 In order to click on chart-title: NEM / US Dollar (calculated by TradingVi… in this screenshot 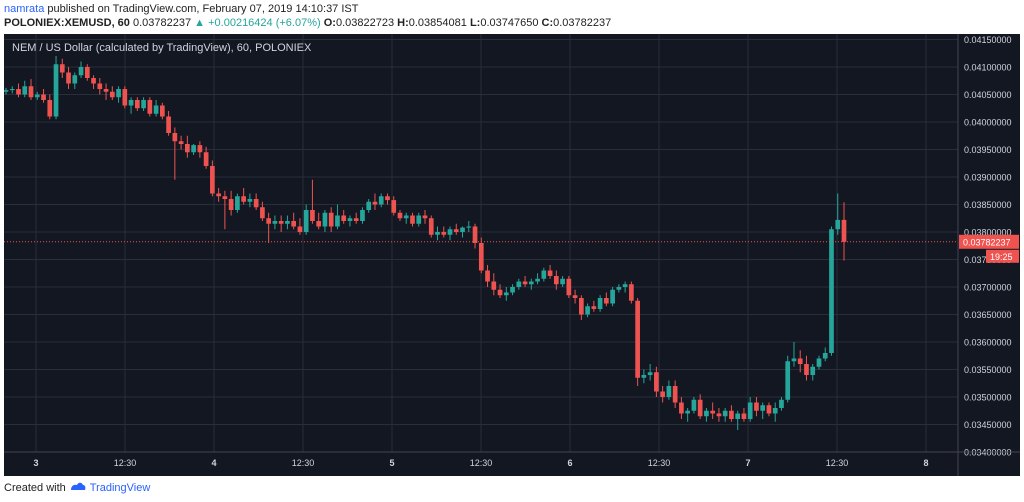, I will do `click(162, 48)`.